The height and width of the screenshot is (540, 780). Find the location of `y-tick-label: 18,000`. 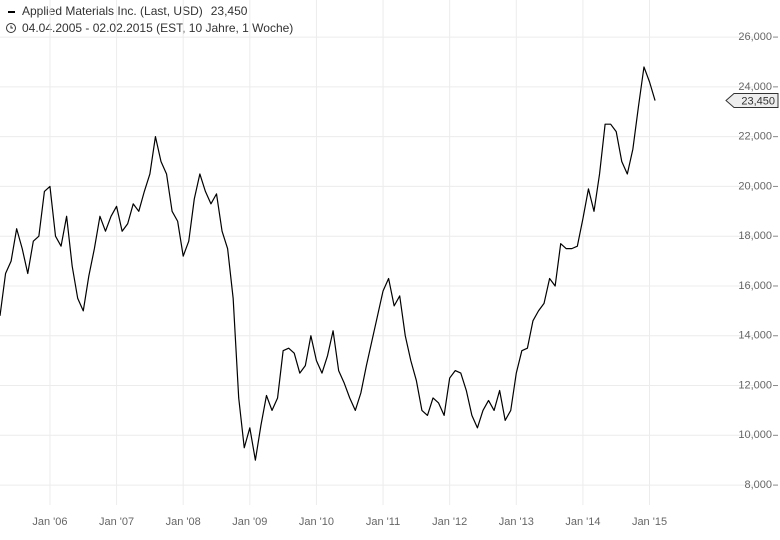

y-tick-label: 18,000 is located at coordinates (755, 236).